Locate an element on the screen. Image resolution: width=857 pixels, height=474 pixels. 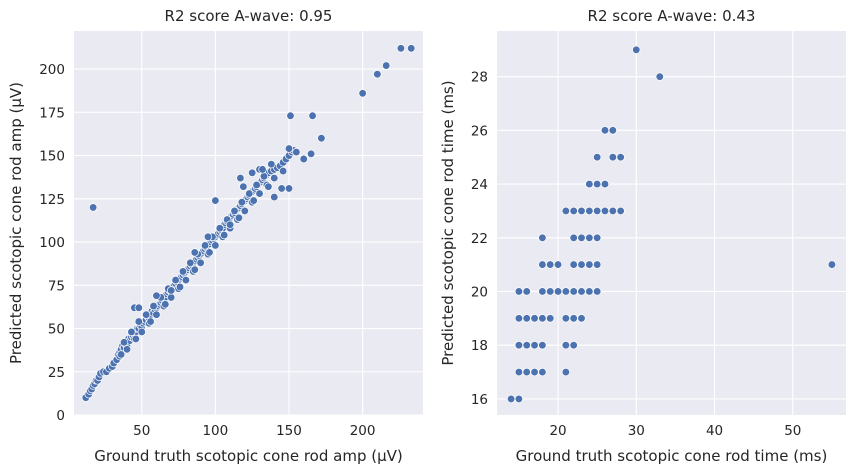
left-y-tick-label: 0 is located at coordinates (60, 416).